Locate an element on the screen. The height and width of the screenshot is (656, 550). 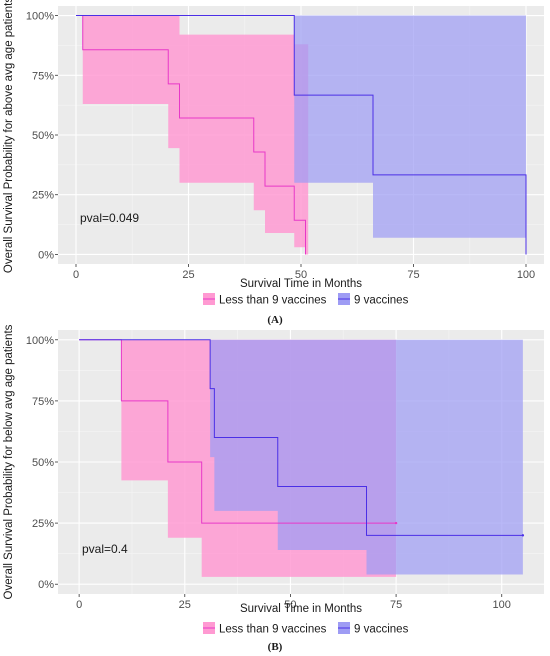
pval-label: pval=0.4 is located at coordinates (105, 549).